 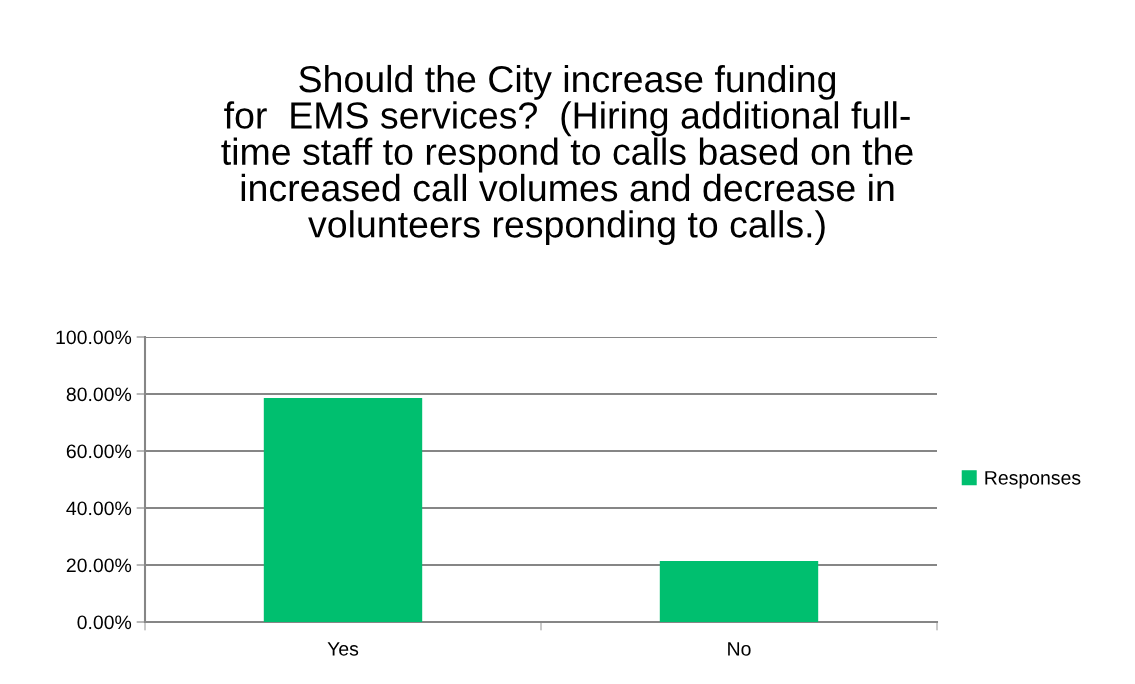 I want to click on x-tick-label: Yes, so click(x=343, y=649).